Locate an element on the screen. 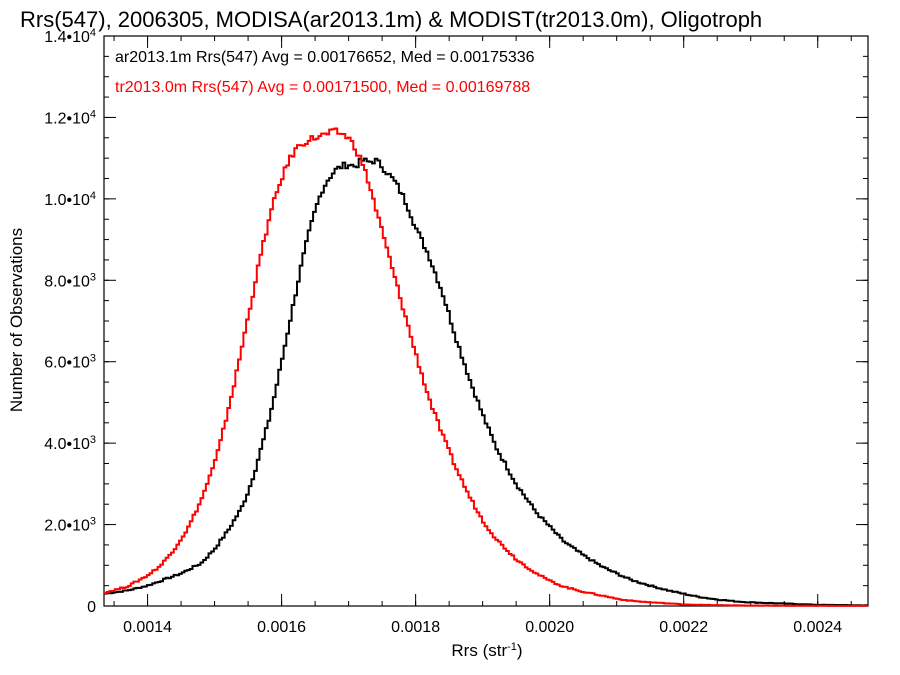 Image resolution: width=900 pixels, height=675 pixels. y-tick-label: 2.0•103 is located at coordinates (70, 525).